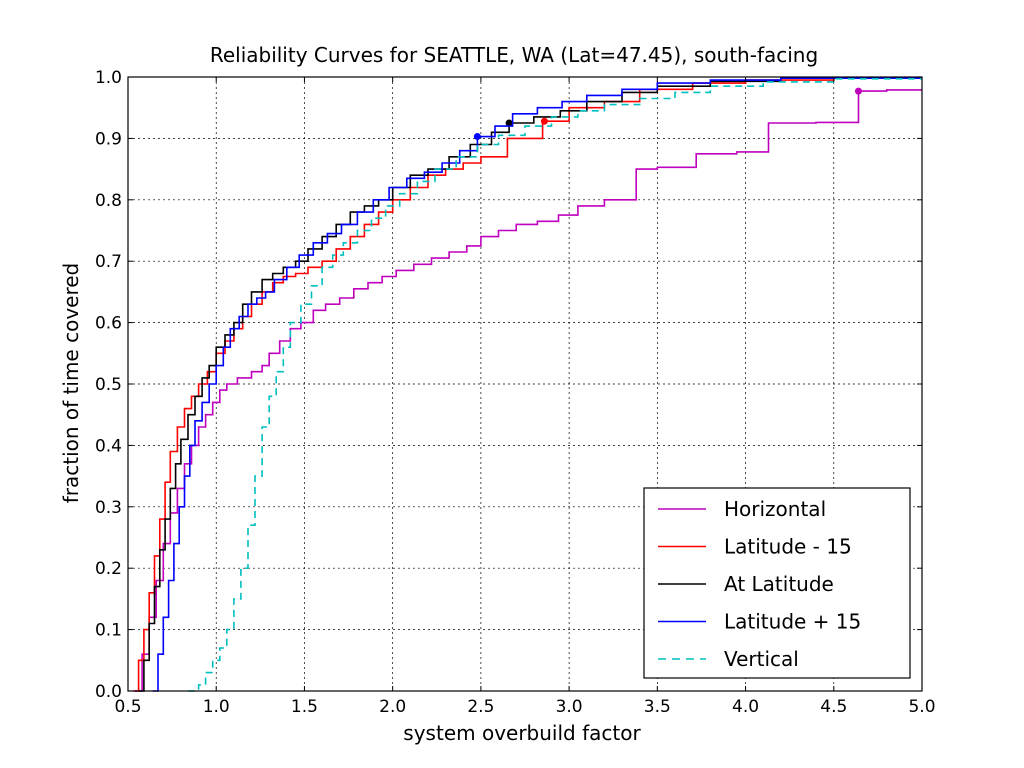 Image resolution: width=1024 pixels, height=768 pixels. I want to click on legend-label-2: At Latitude, so click(779, 584).